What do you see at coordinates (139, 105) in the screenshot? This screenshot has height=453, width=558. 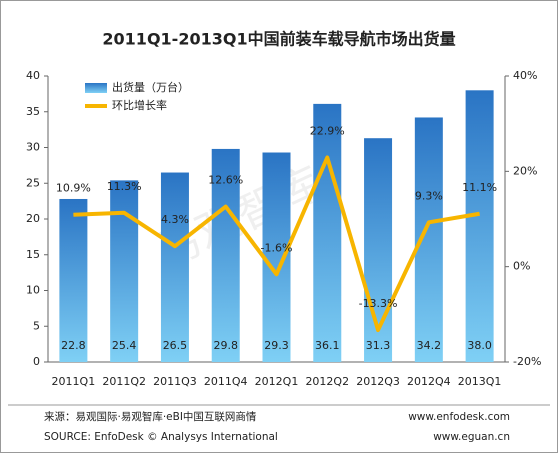 I see `legend-label: 环比增长率` at bounding box center [139, 105].